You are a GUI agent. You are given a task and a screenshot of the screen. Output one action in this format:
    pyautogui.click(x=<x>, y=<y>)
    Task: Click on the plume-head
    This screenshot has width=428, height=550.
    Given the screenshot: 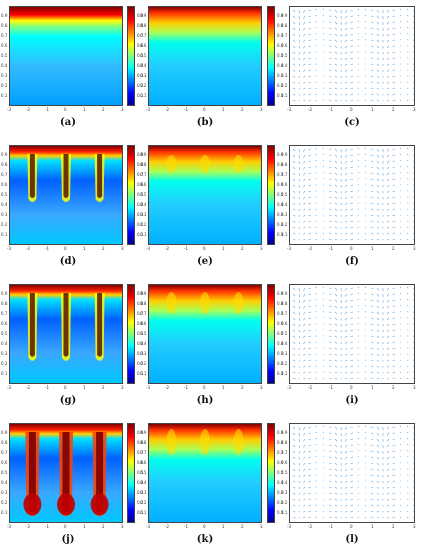 What is the action you would take?
    pyautogui.click(x=66, y=504)
    